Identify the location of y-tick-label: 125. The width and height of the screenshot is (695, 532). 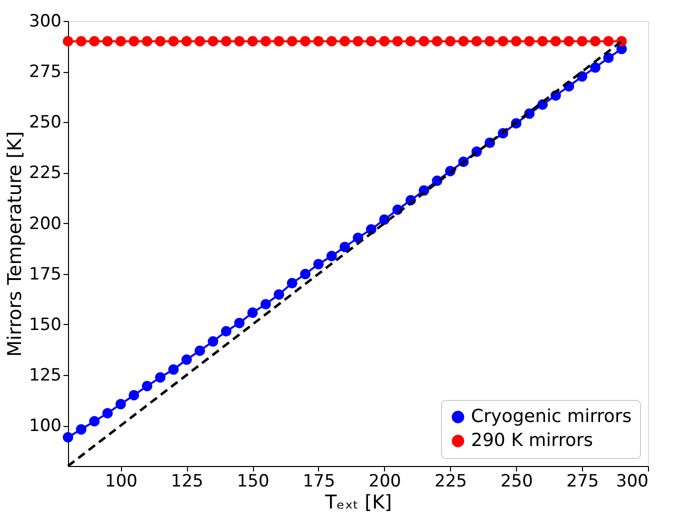
(45, 375).